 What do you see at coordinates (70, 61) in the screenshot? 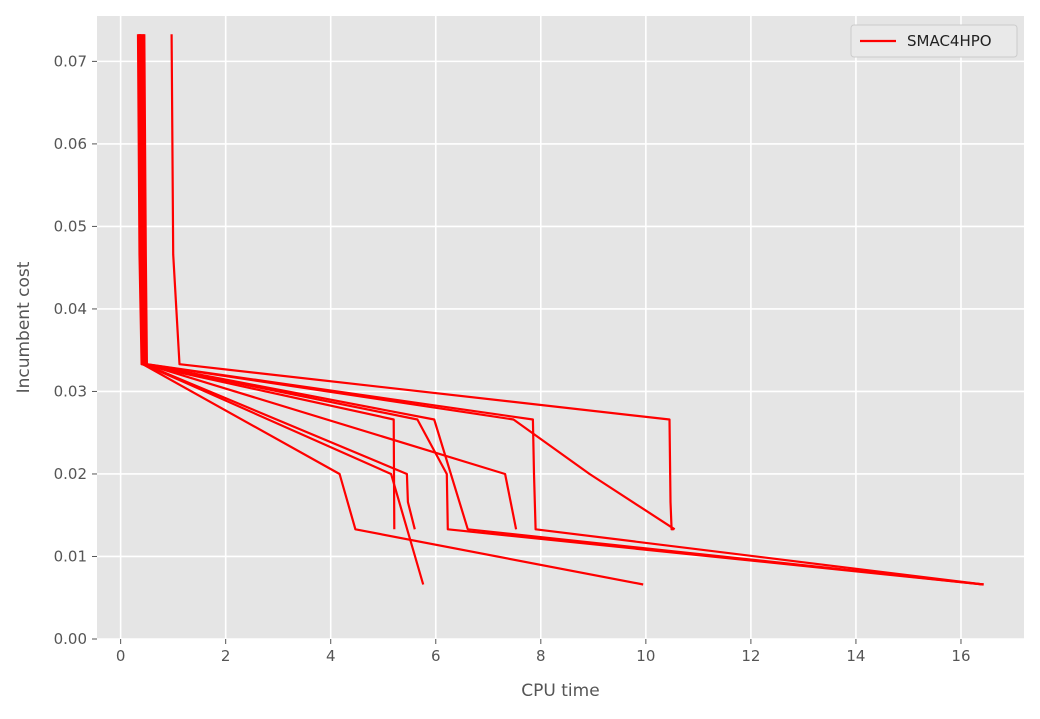
I see `y-tick-label: 0.07` at bounding box center [70, 61].